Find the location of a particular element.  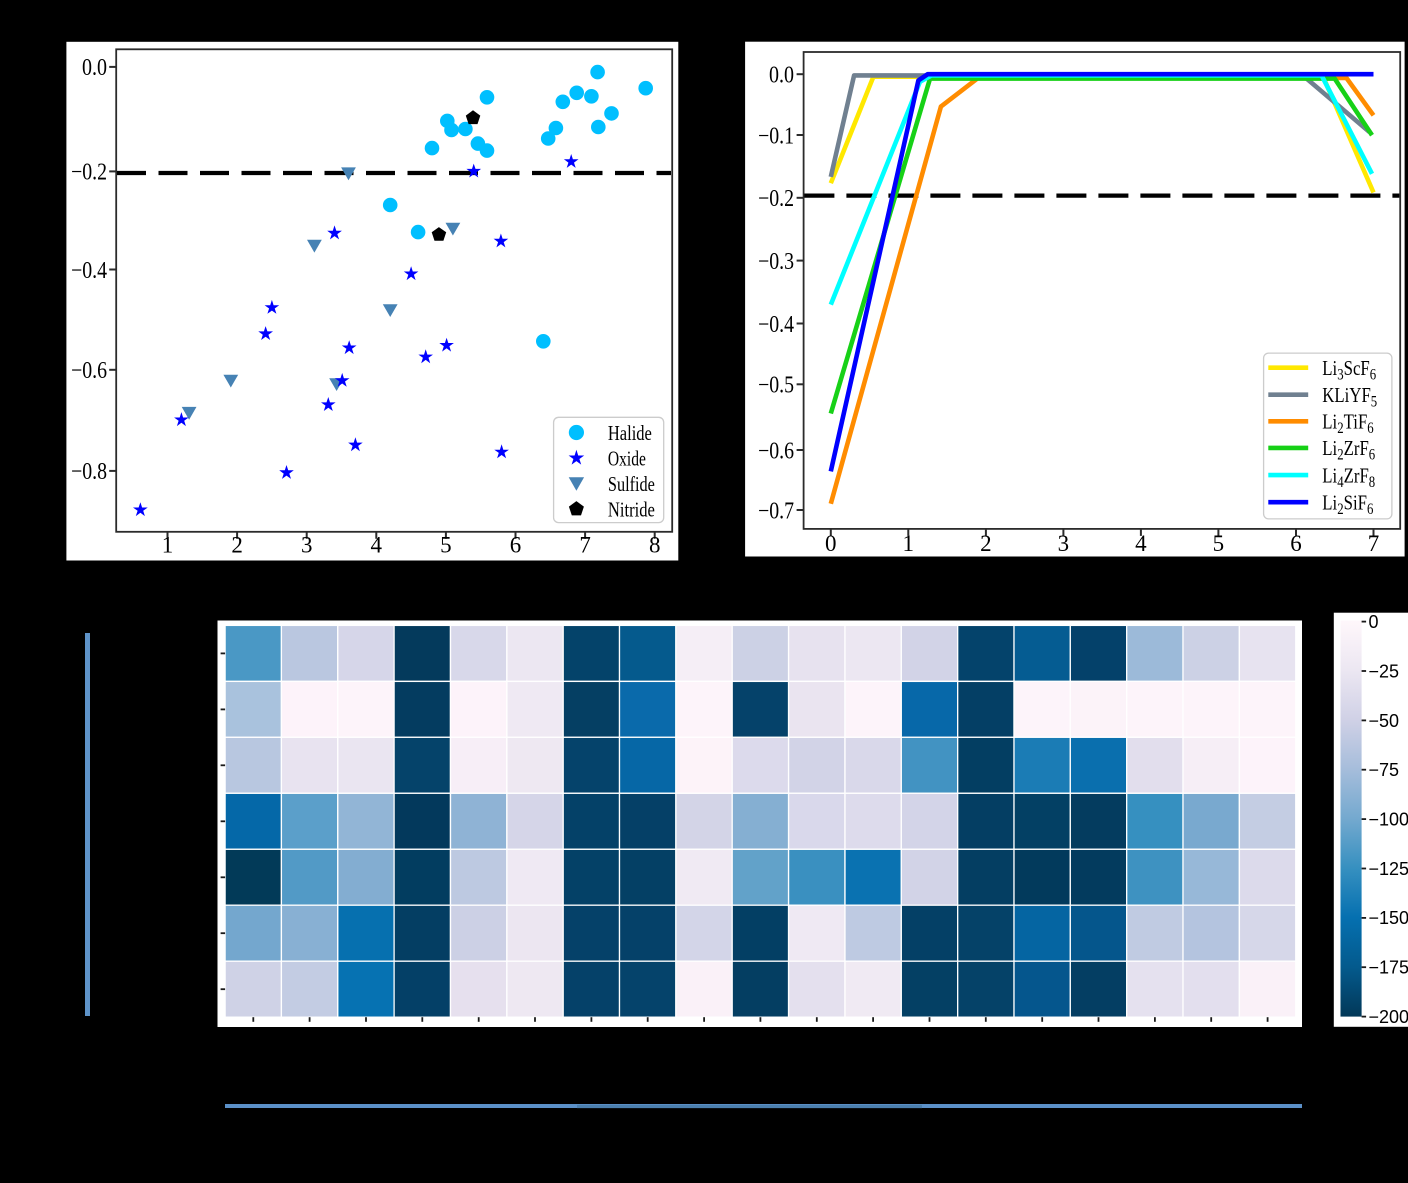

svg-text: −150 is located at coordinates (1388, 918).